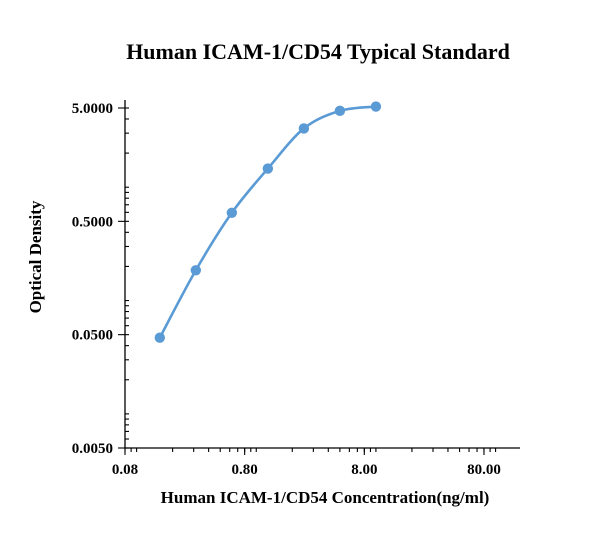 The width and height of the screenshot is (610, 557). Describe the element at coordinates (125, 470) in the screenshot. I see `x-tick-label: 0.08` at that location.